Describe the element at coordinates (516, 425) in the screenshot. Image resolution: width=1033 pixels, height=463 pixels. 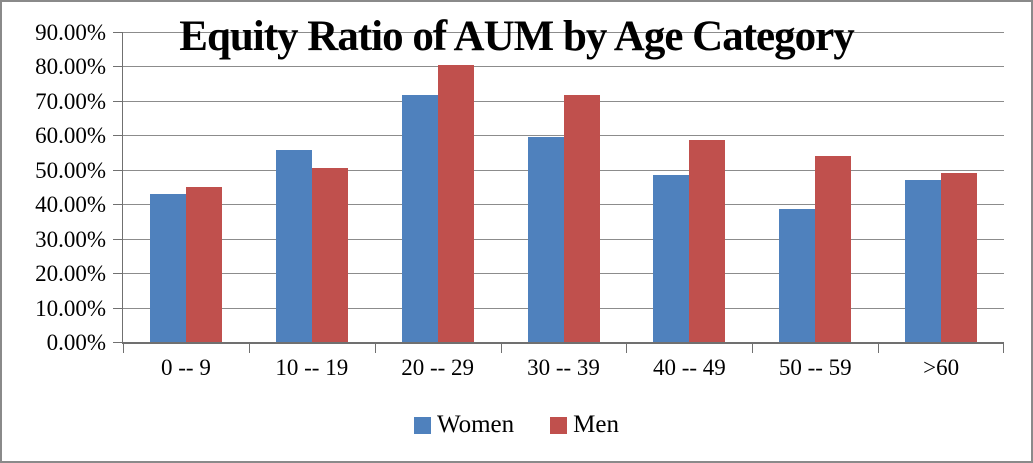
I see `legend: Women Men` at that location.